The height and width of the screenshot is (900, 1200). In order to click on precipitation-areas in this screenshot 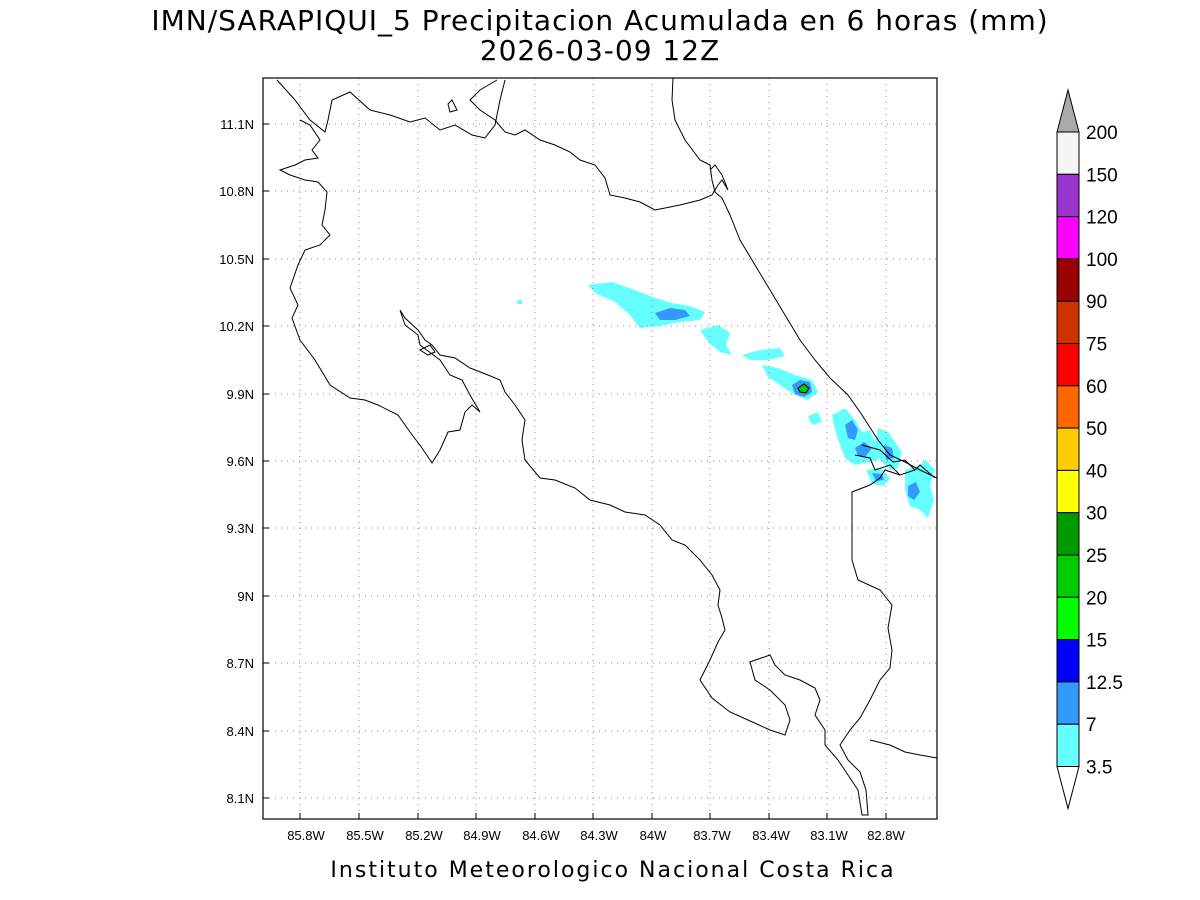, I will do `click(726, 400)`.